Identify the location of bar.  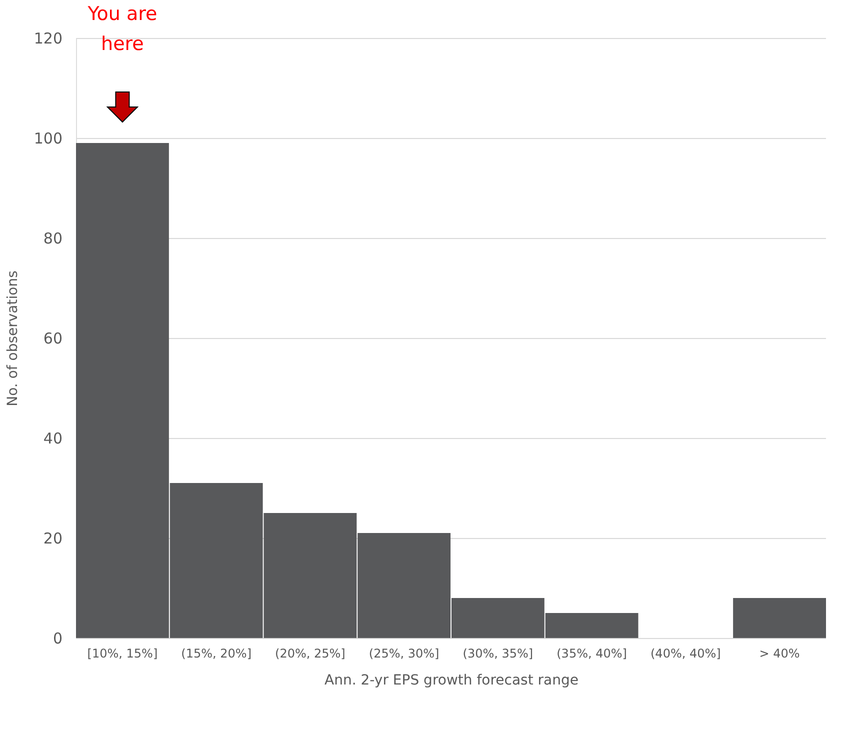
(779, 618).